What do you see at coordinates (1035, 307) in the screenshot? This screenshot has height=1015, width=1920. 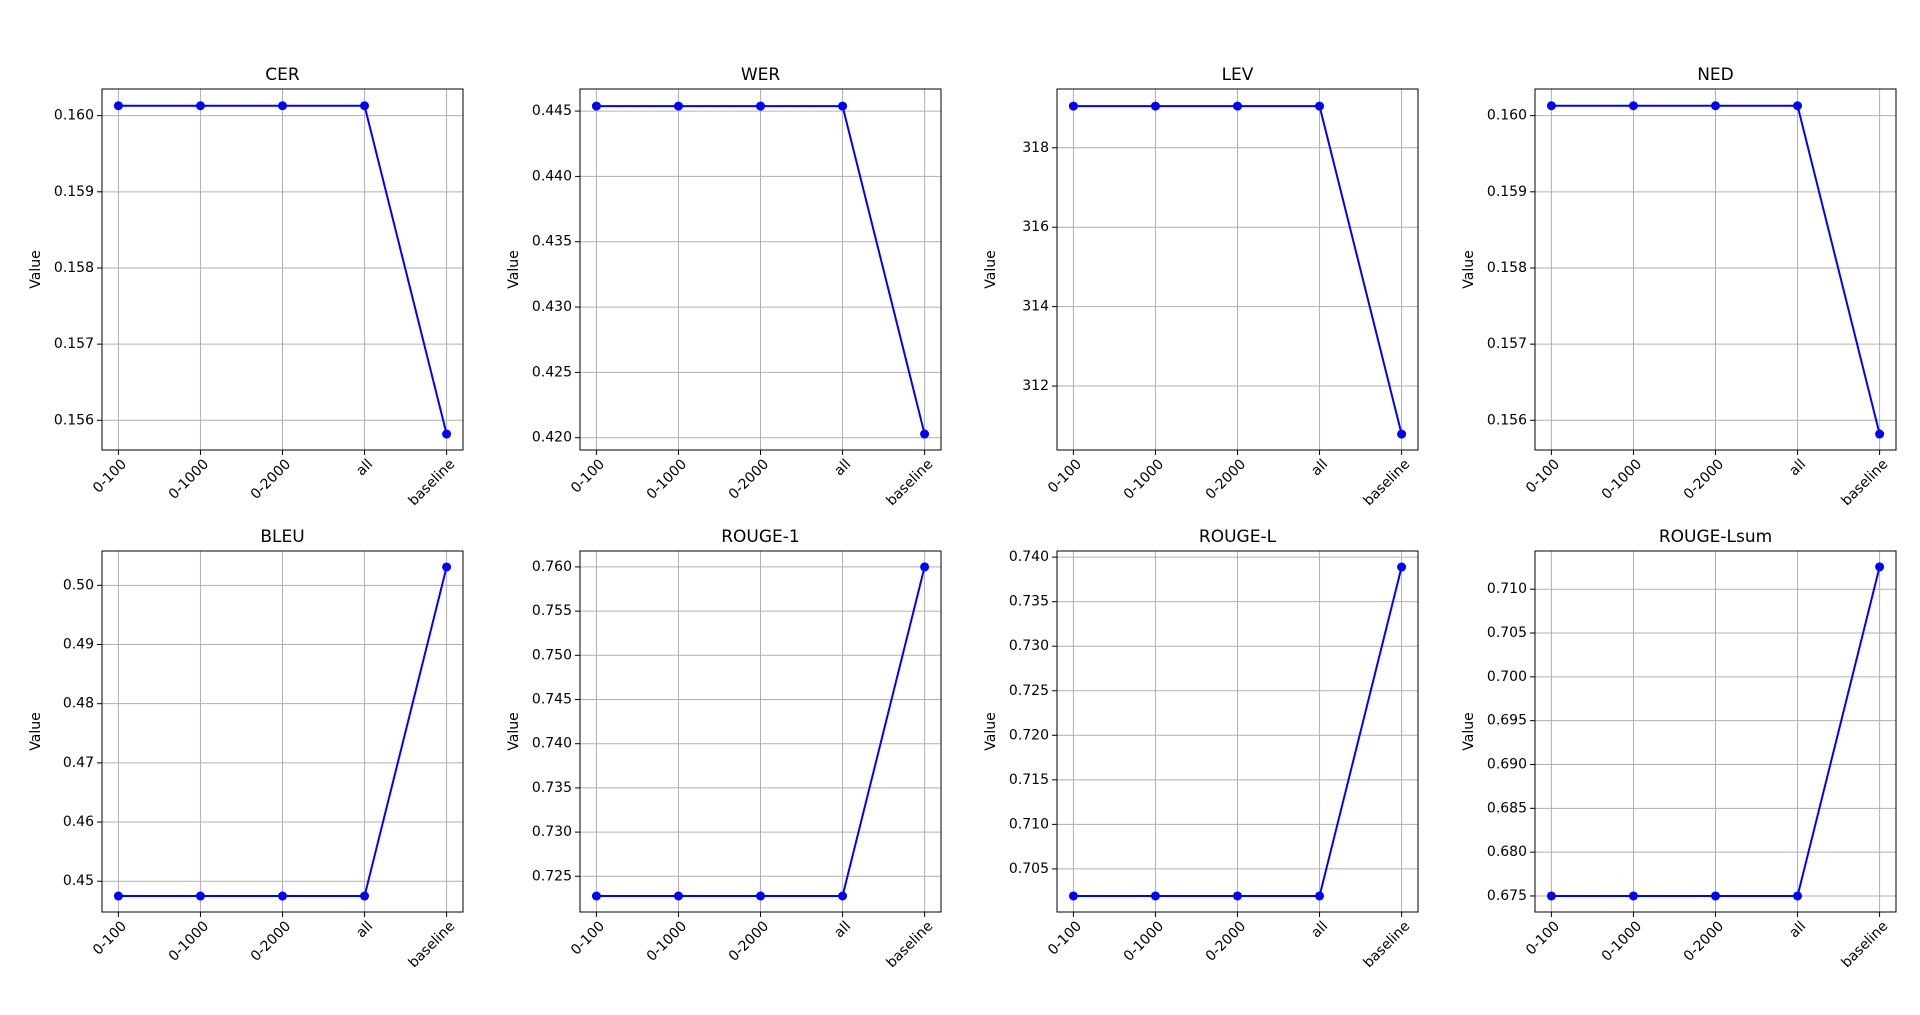 I see `y-tick-label: 314` at bounding box center [1035, 307].